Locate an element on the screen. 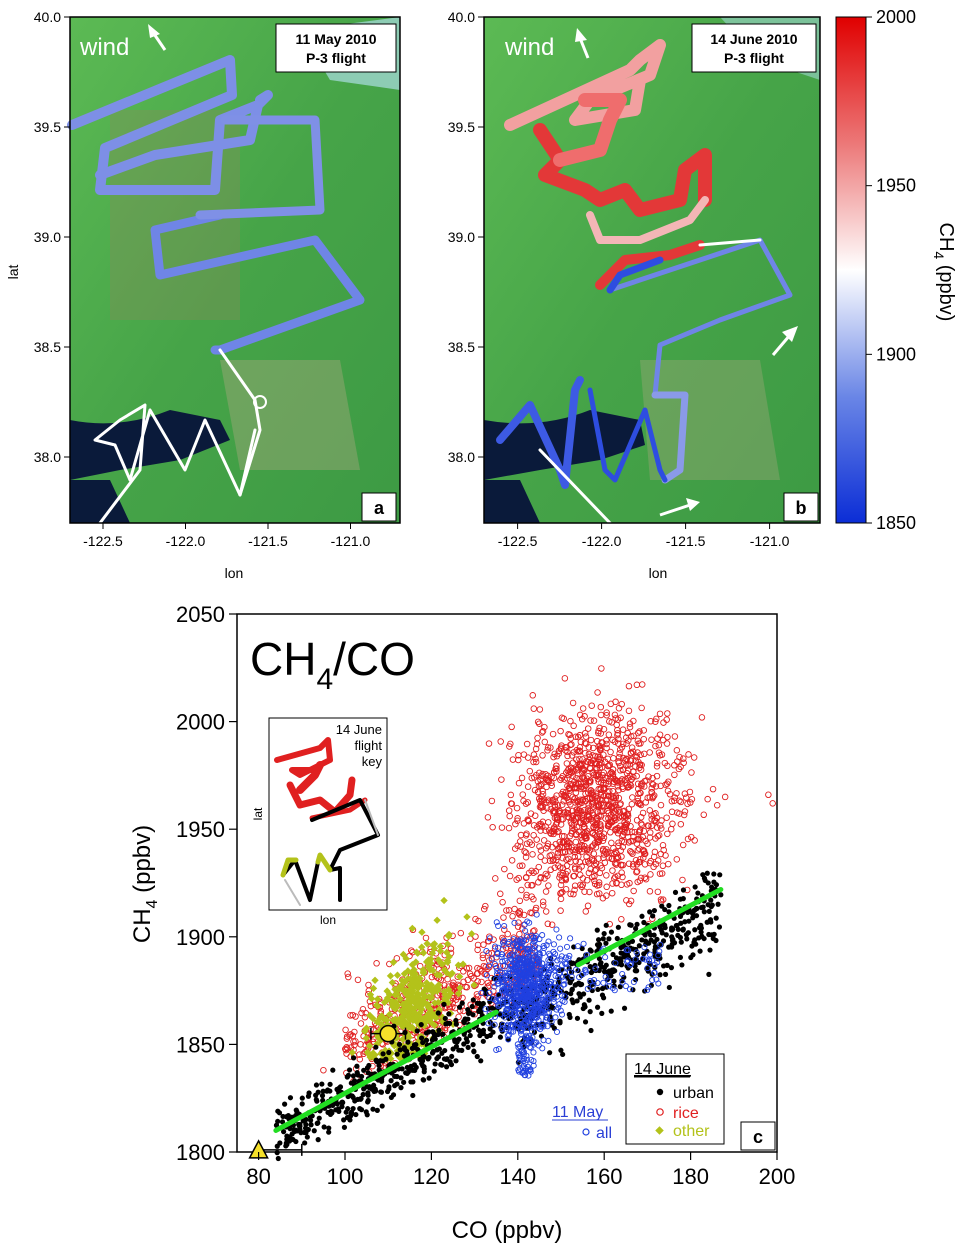  colorbar-label-main: CH is located at coordinates (945, 237).